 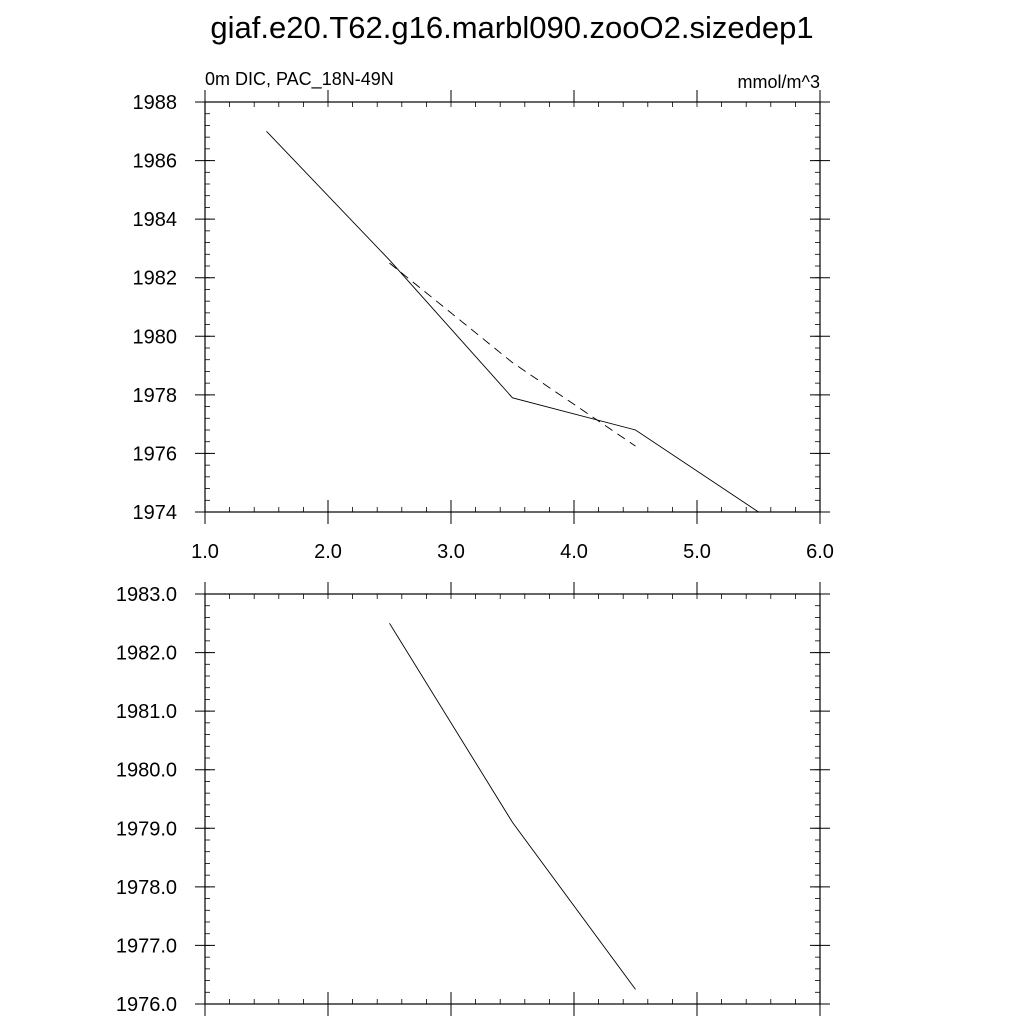 What do you see at coordinates (779, 82) in the screenshot?
I see `panel-units: mmol/m^3` at bounding box center [779, 82].